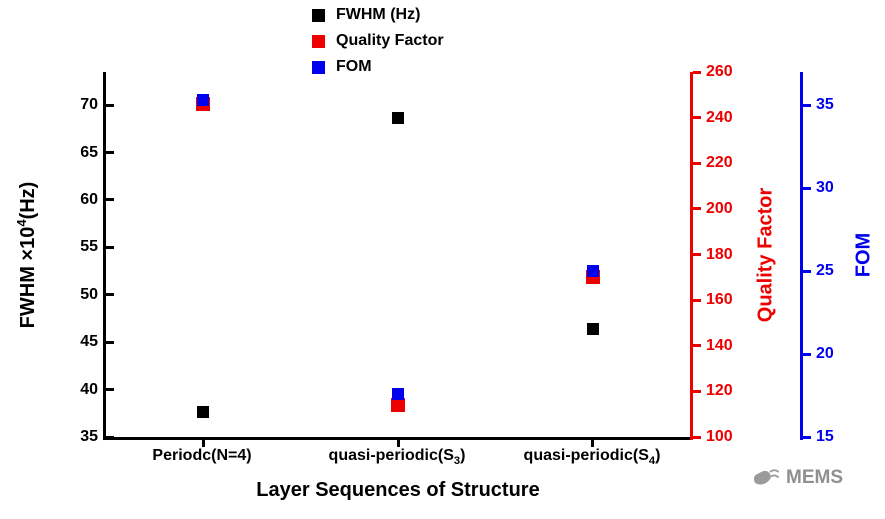 The height and width of the screenshot is (519, 885). What do you see at coordinates (766, 478) in the screenshot?
I see `mems-logo-icon` at bounding box center [766, 478].